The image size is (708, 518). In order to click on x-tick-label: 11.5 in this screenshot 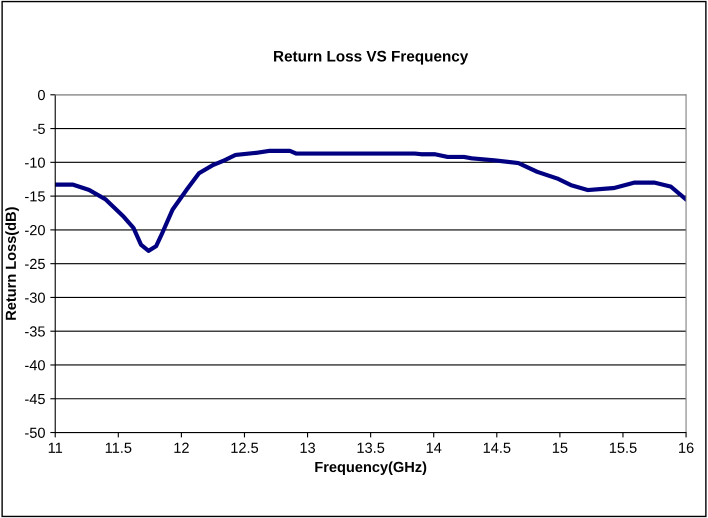, I will do `click(119, 447)`.